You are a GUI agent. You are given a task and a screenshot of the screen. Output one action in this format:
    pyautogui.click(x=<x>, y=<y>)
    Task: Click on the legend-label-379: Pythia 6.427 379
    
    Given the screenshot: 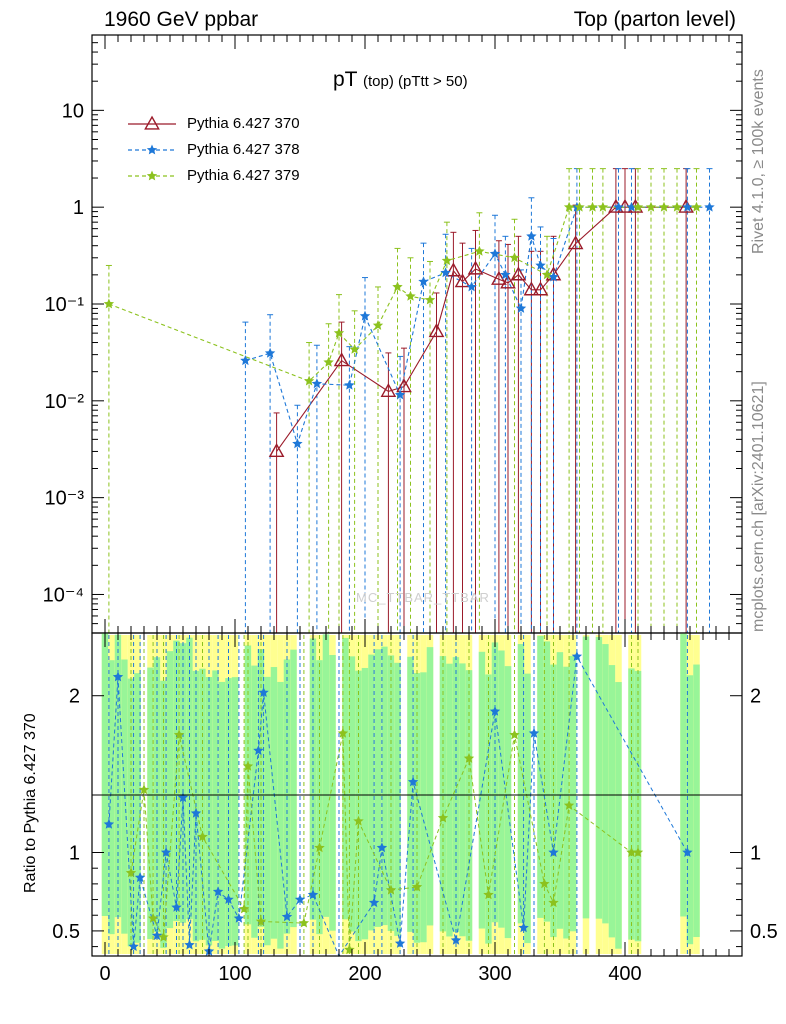 What is the action you would take?
    pyautogui.click(x=243, y=175)
    